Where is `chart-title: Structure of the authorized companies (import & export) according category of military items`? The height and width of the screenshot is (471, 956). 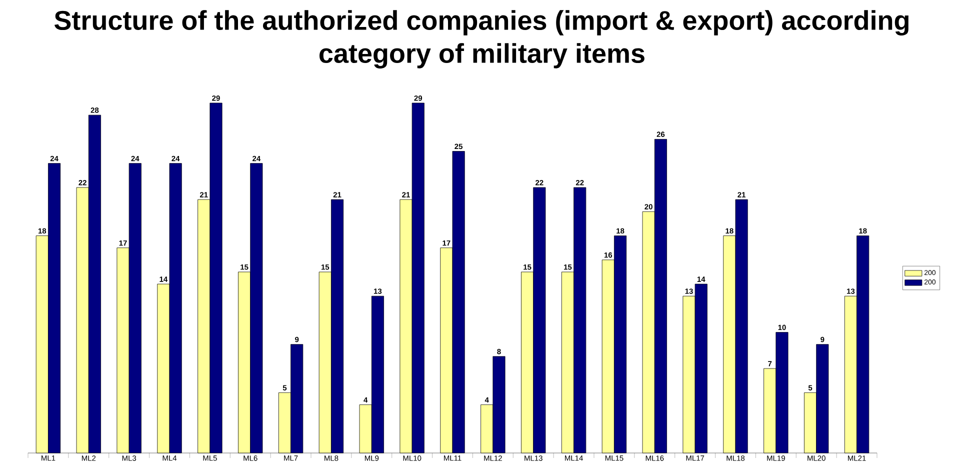 chart-title: Structure of the authorized companies (import & export) according category of military items is located at coordinates (481, 39).